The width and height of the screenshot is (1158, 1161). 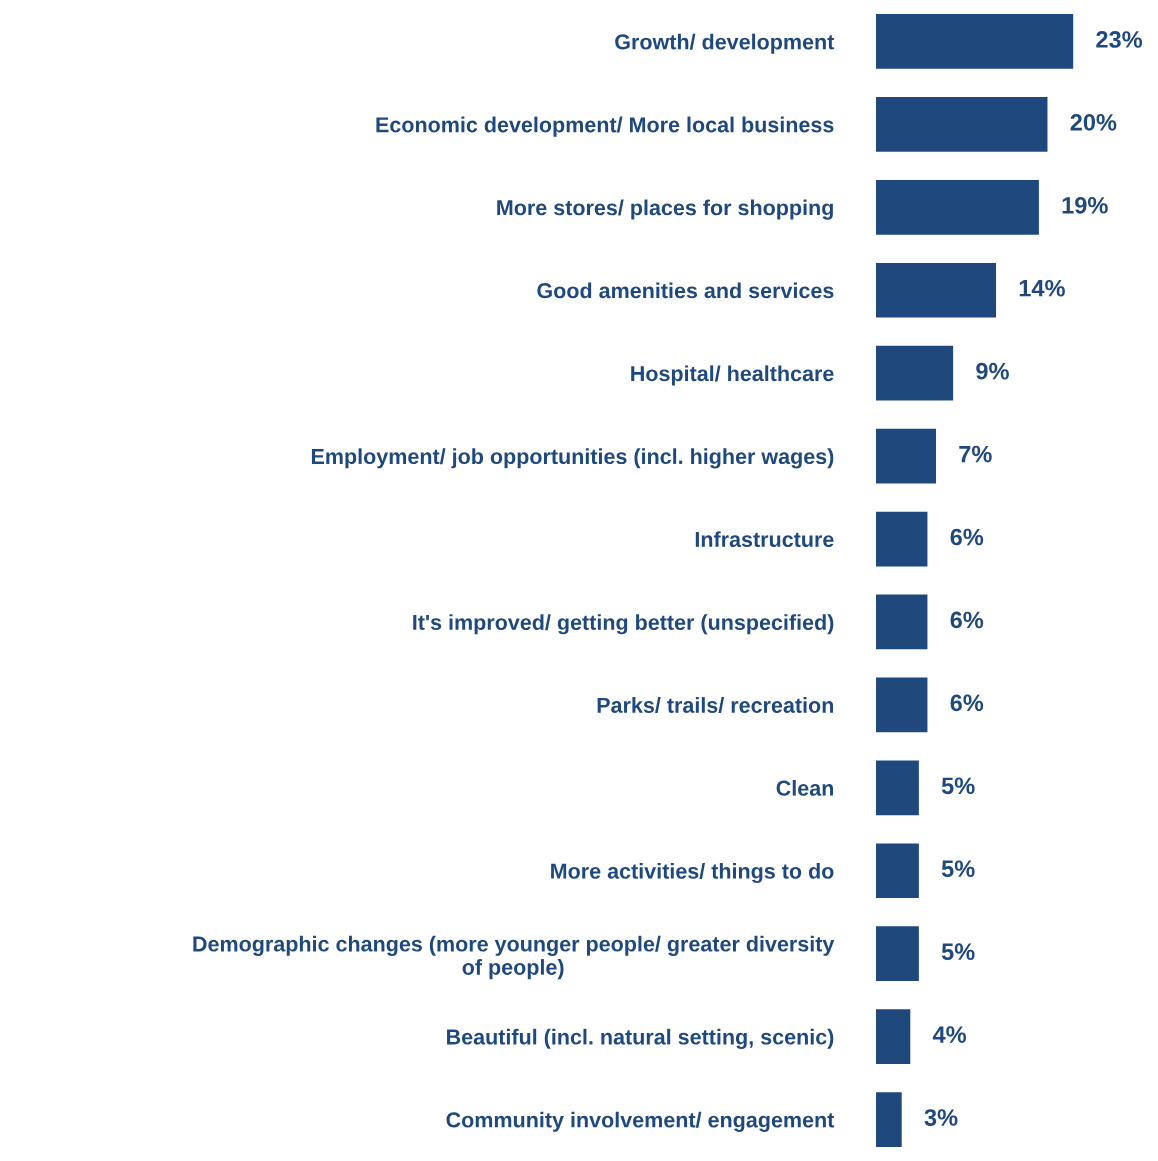 I want to click on data-label: 3%, so click(x=941, y=1117).